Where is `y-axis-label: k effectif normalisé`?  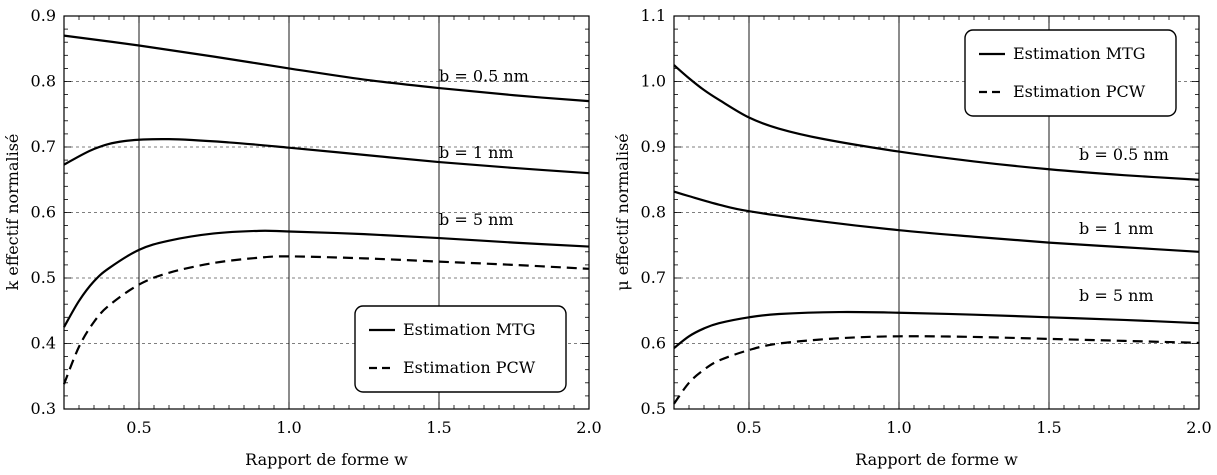 y-axis-label: k effectif normalisé is located at coordinates (12, 212).